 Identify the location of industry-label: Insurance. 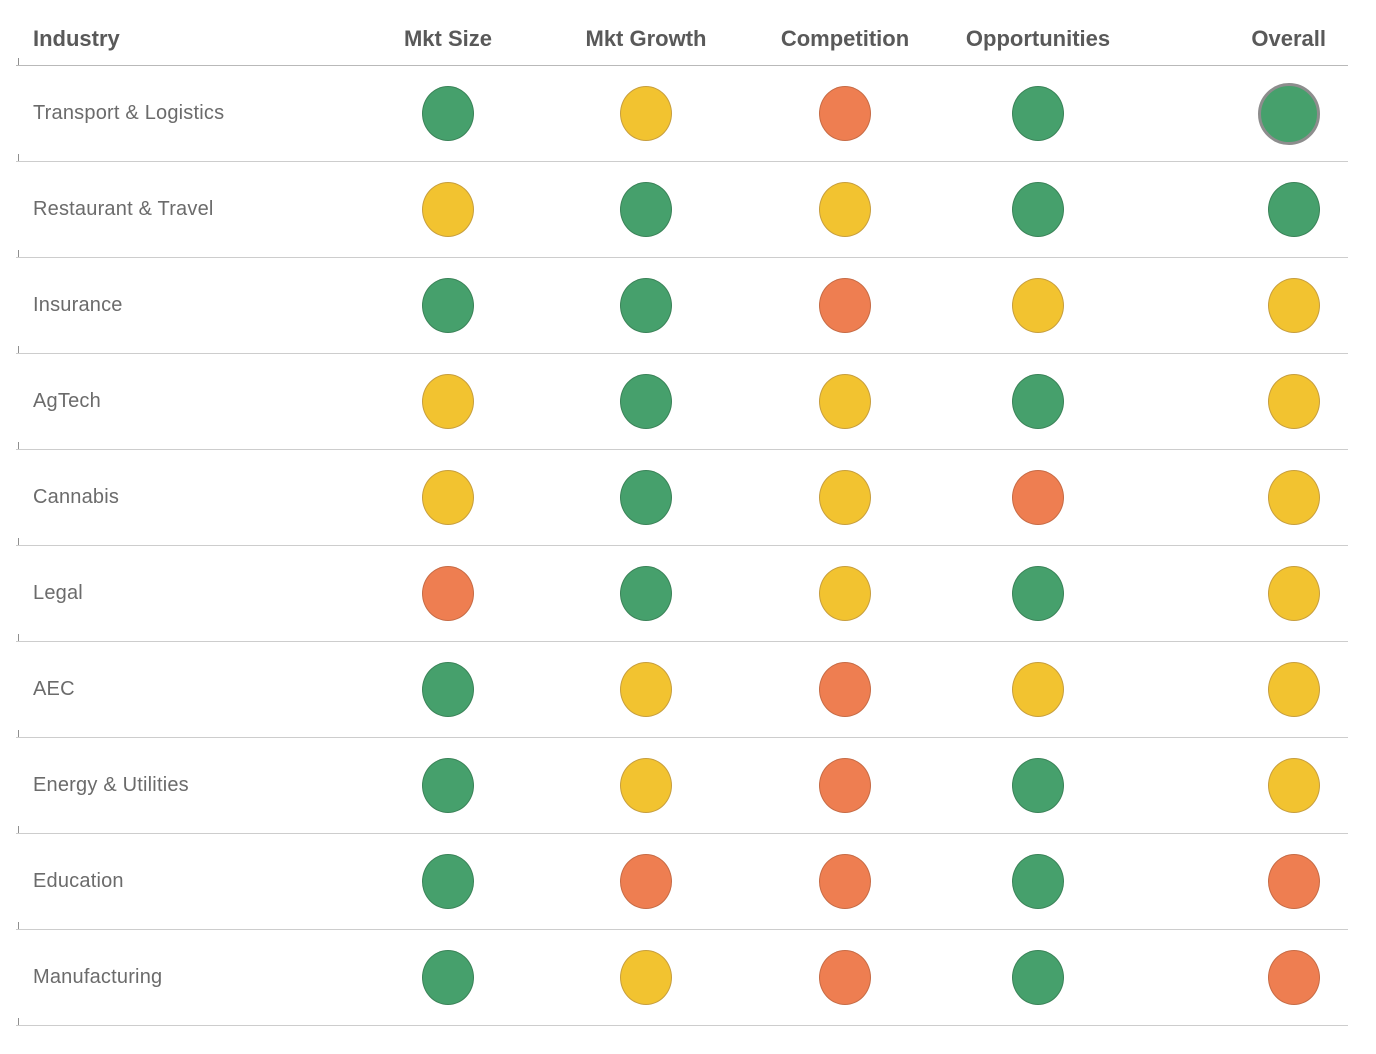
(78, 305).